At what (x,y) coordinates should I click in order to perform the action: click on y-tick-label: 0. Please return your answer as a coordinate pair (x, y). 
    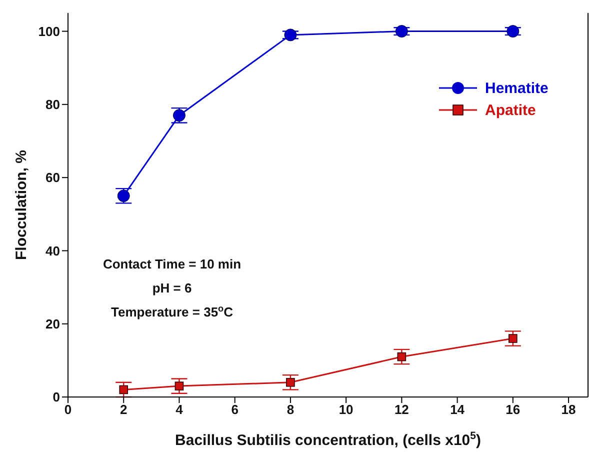
    Looking at the image, I should click on (56, 397).